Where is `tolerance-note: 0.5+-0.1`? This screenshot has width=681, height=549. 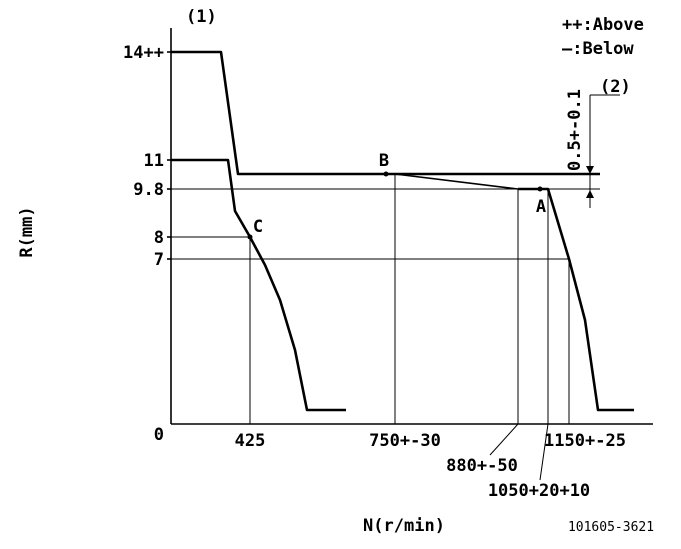 tolerance-note: 0.5+-0.1 is located at coordinates (575, 130).